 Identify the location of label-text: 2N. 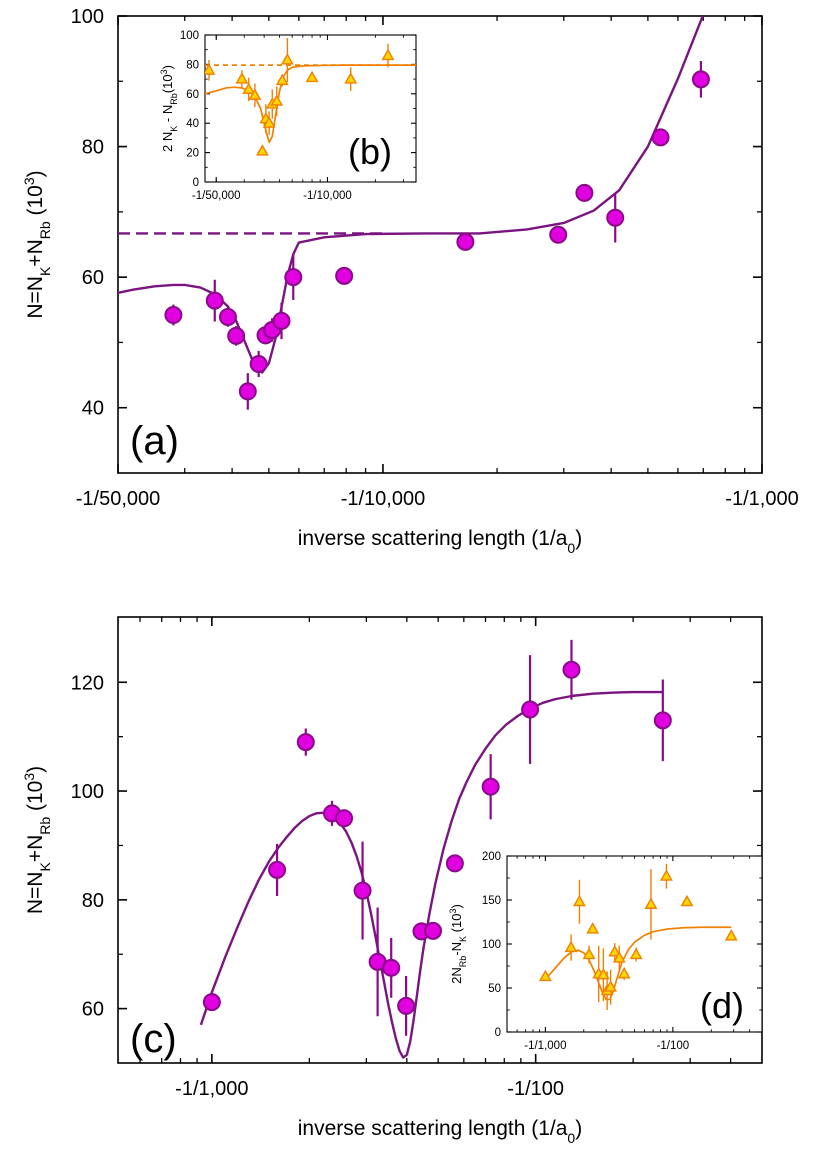
(456, 975).